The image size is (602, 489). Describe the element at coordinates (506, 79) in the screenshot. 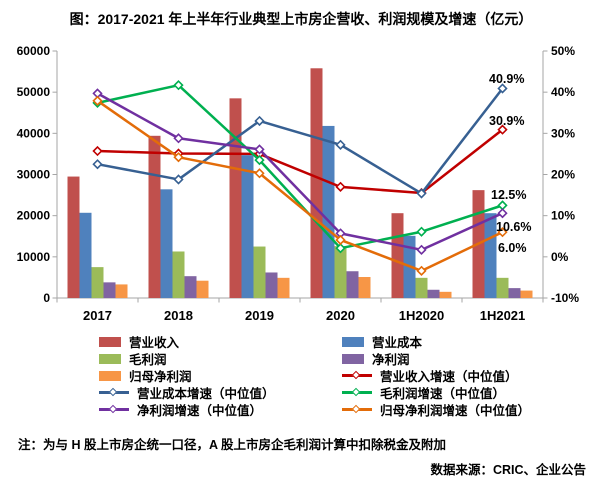

I see `data-label: 40.9%` at that location.